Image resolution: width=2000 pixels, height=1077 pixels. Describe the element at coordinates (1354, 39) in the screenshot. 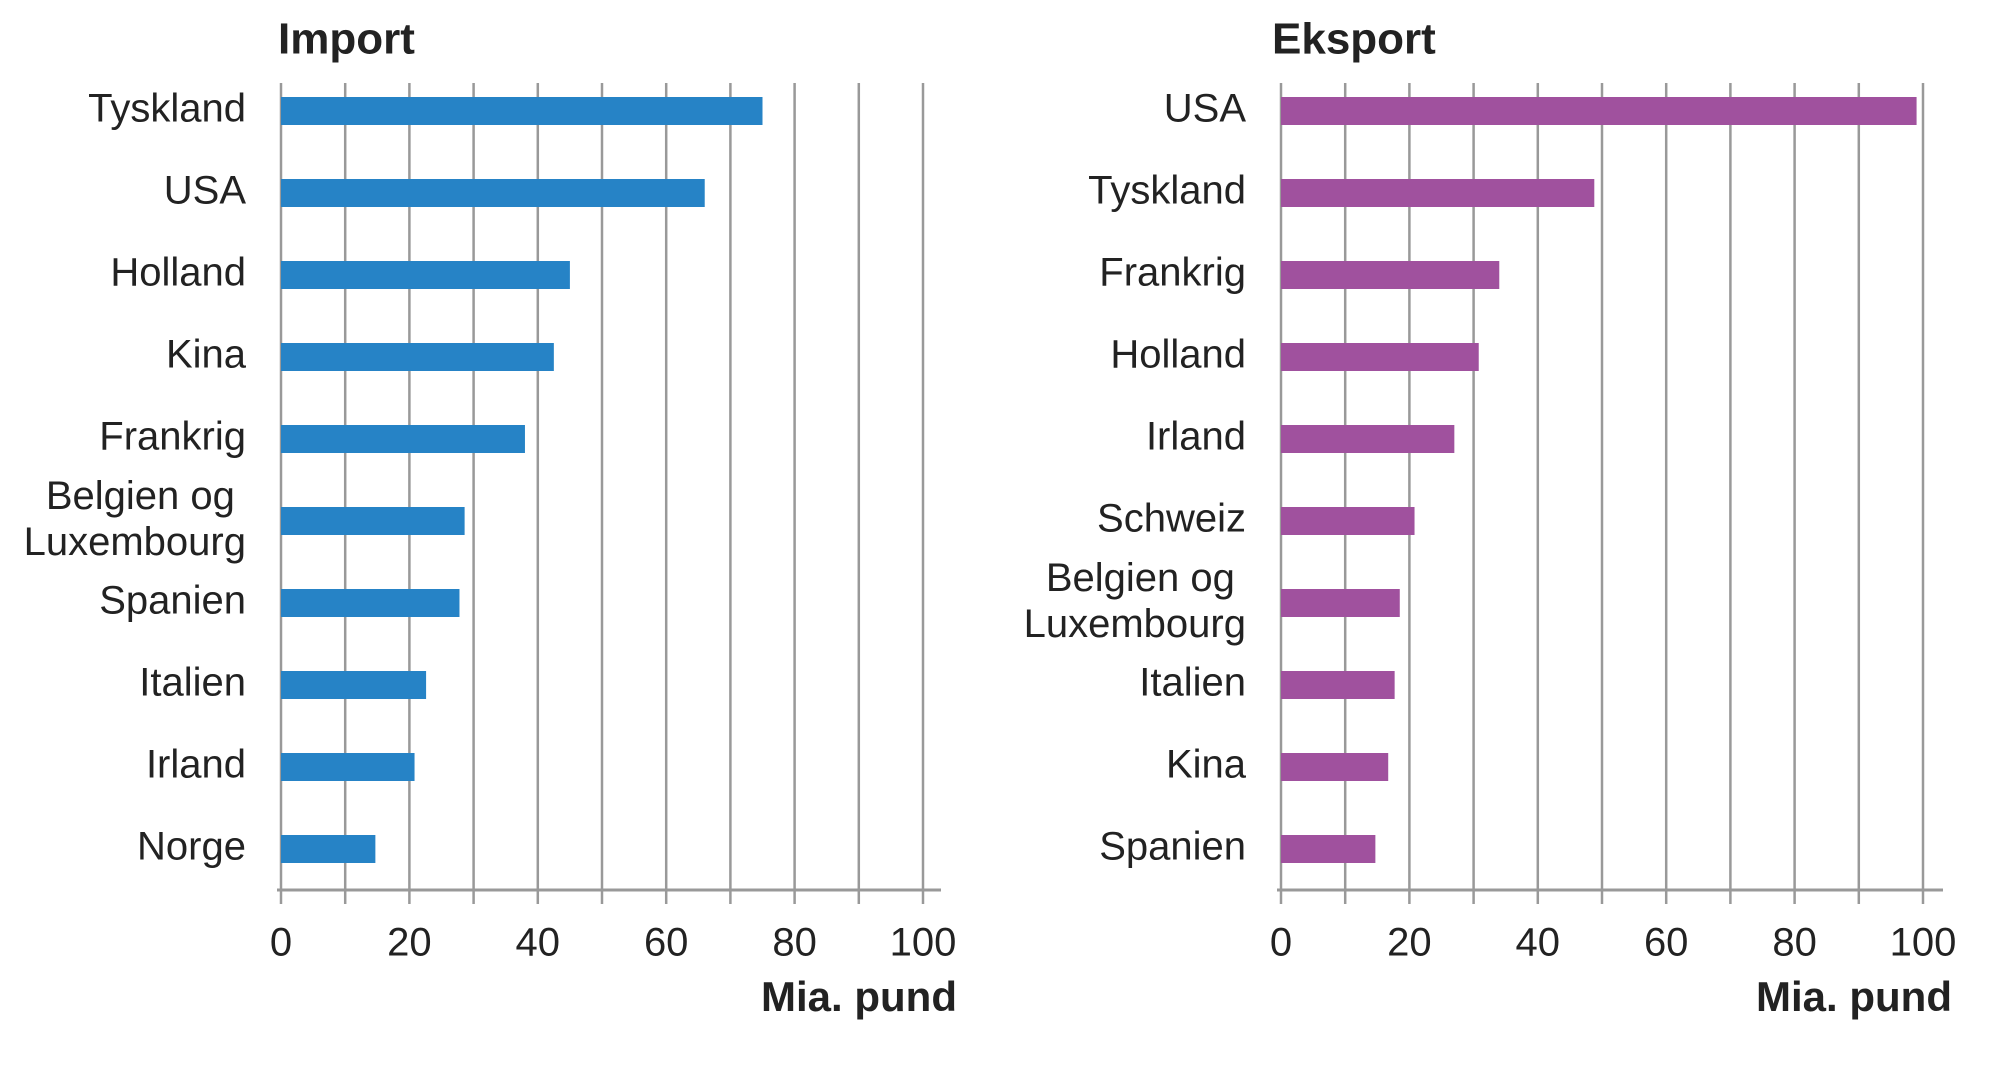

I see `chart-title: Eksport` at that location.